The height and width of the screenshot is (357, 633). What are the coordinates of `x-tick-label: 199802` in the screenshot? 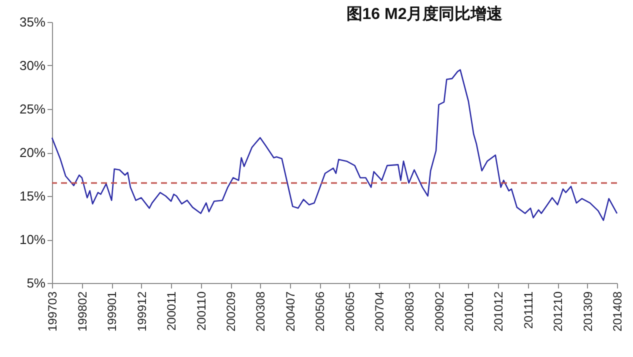 It's located at (82, 311).